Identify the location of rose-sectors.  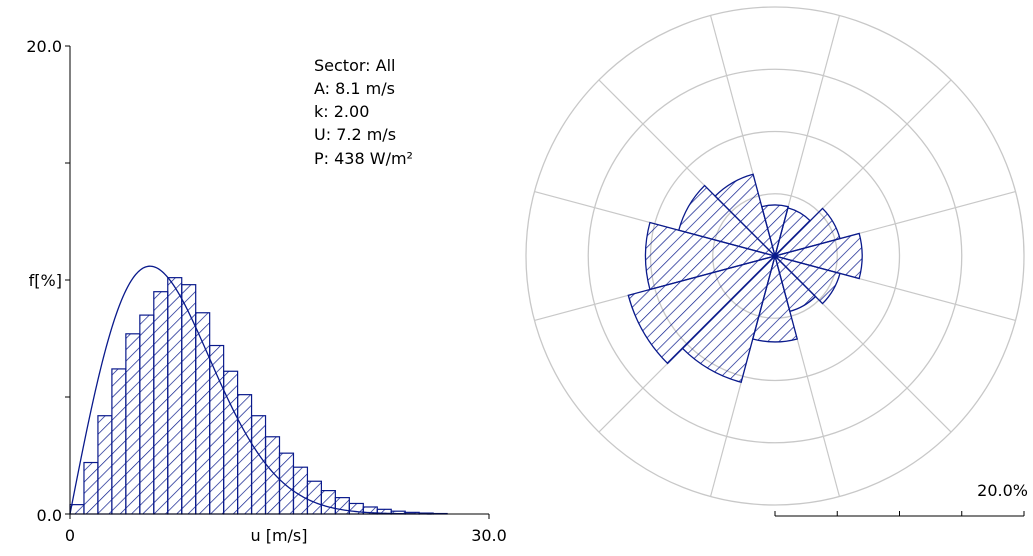
(745, 278).